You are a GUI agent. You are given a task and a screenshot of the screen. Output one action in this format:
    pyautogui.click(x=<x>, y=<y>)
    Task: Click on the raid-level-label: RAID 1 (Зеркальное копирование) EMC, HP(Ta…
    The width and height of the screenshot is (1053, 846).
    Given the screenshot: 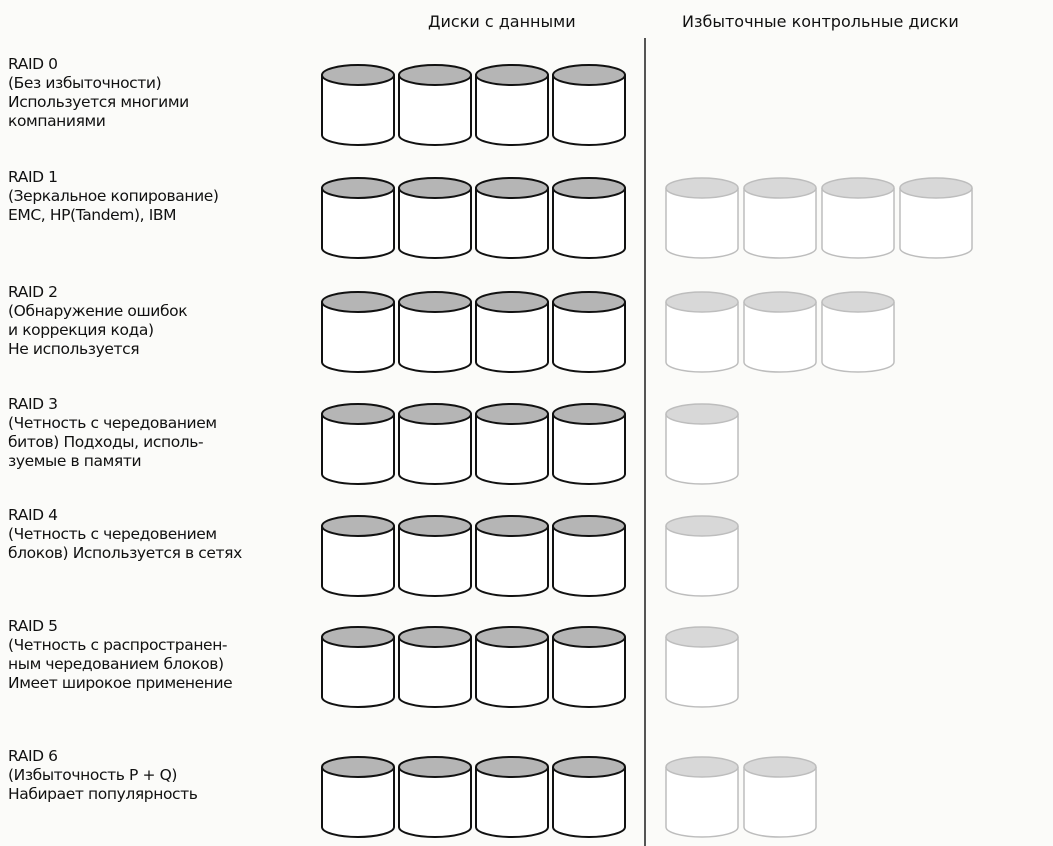 What is the action you would take?
    pyautogui.click(x=113, y=196)
    